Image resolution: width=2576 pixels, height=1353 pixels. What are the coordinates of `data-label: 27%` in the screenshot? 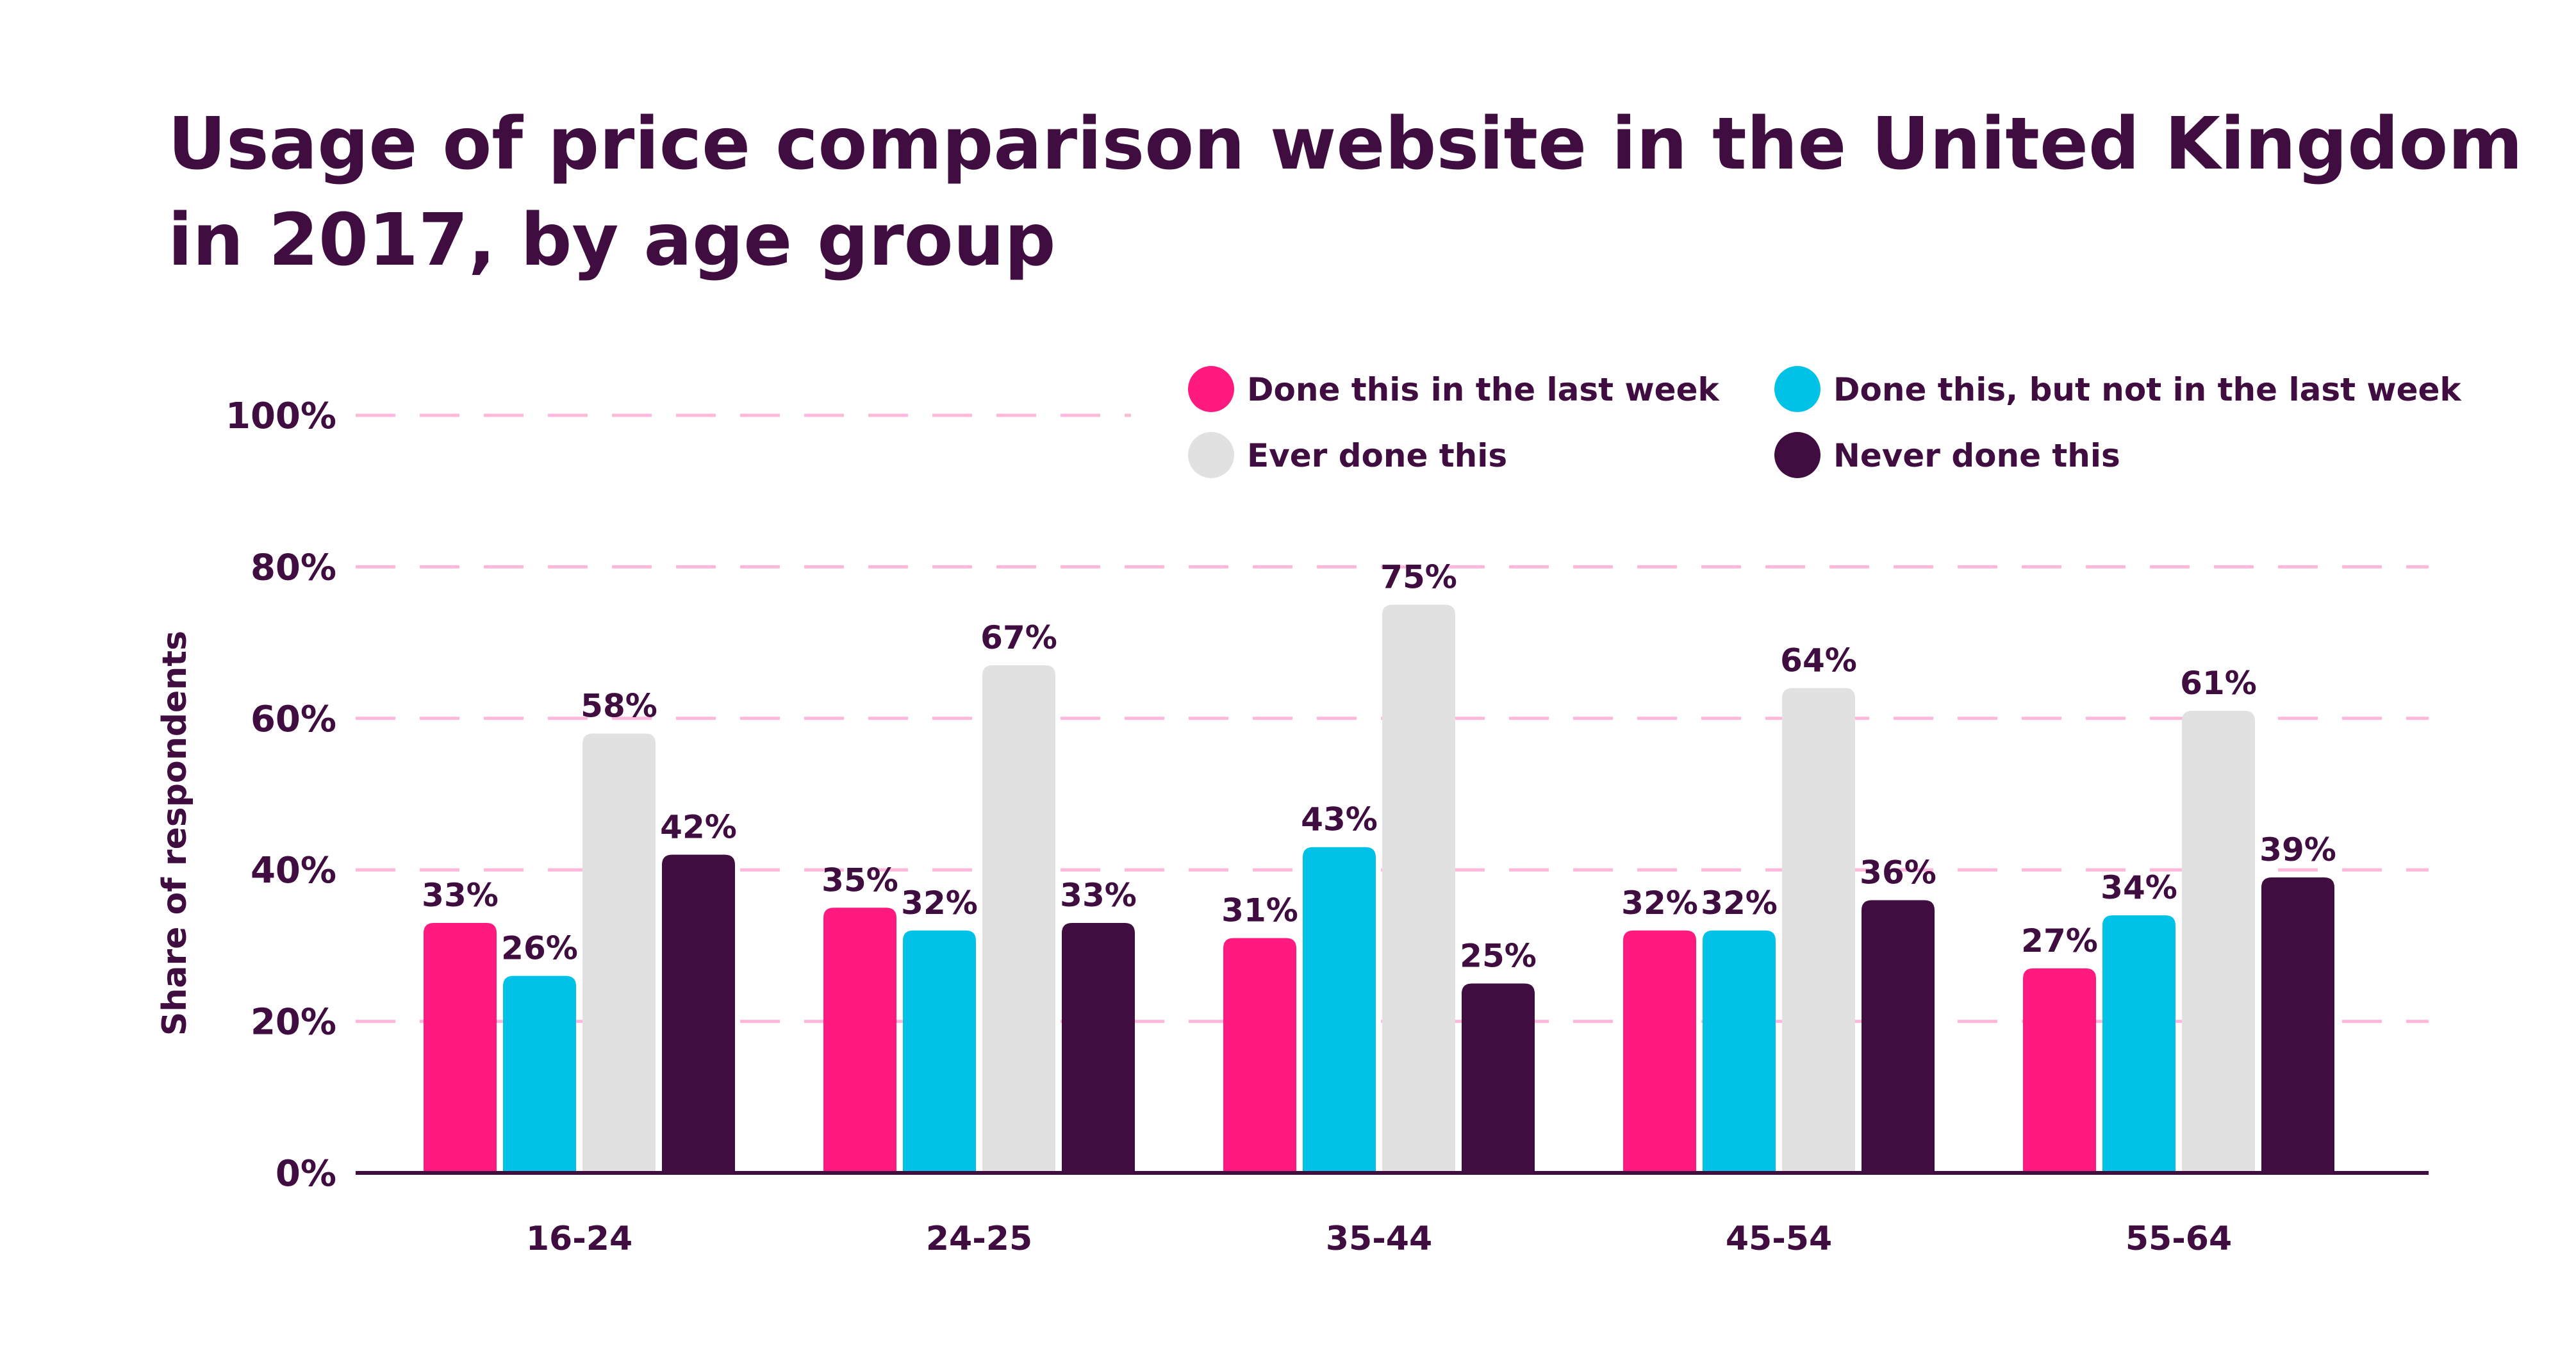 It's located at (2059, 941).